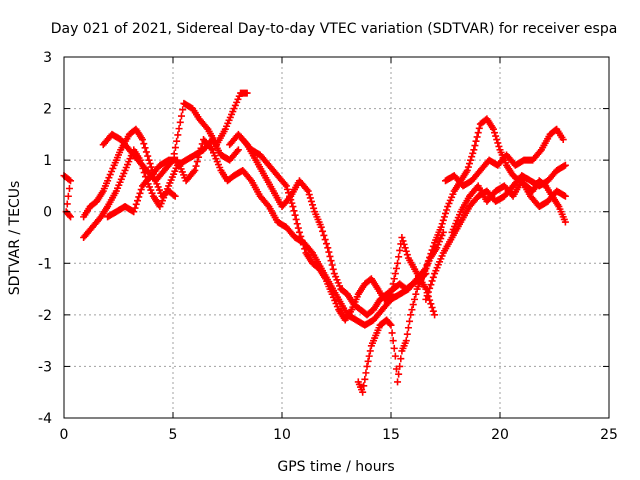 This screenshot has height=480, width=640. I want to click on y-tick-label: -1, so click(45, 264).